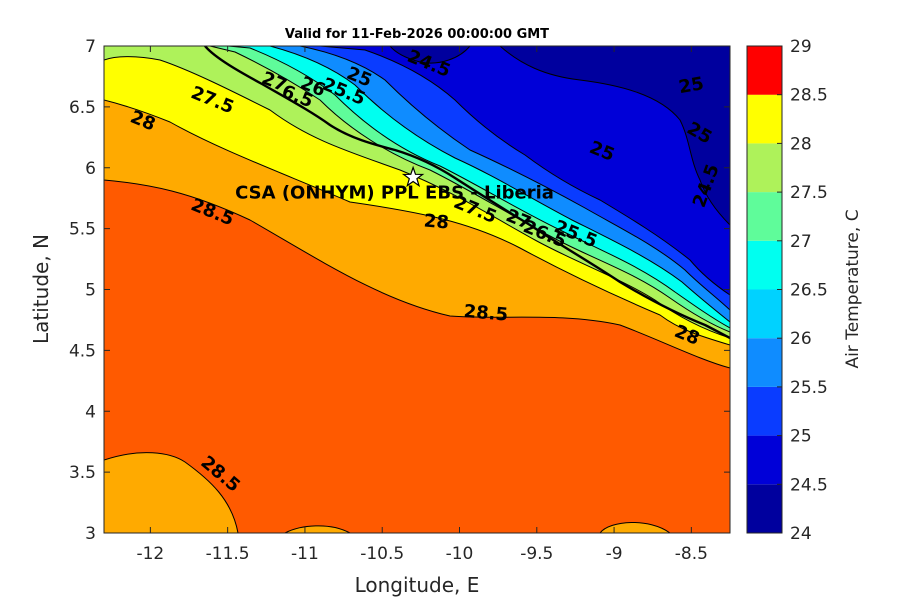 The height and width of the screenshot is (600, 900). What do you see at coordinates (171, 492) in the screenshot?
I see `contour-band-28-28_5-south` at bounding box center [171, 492].